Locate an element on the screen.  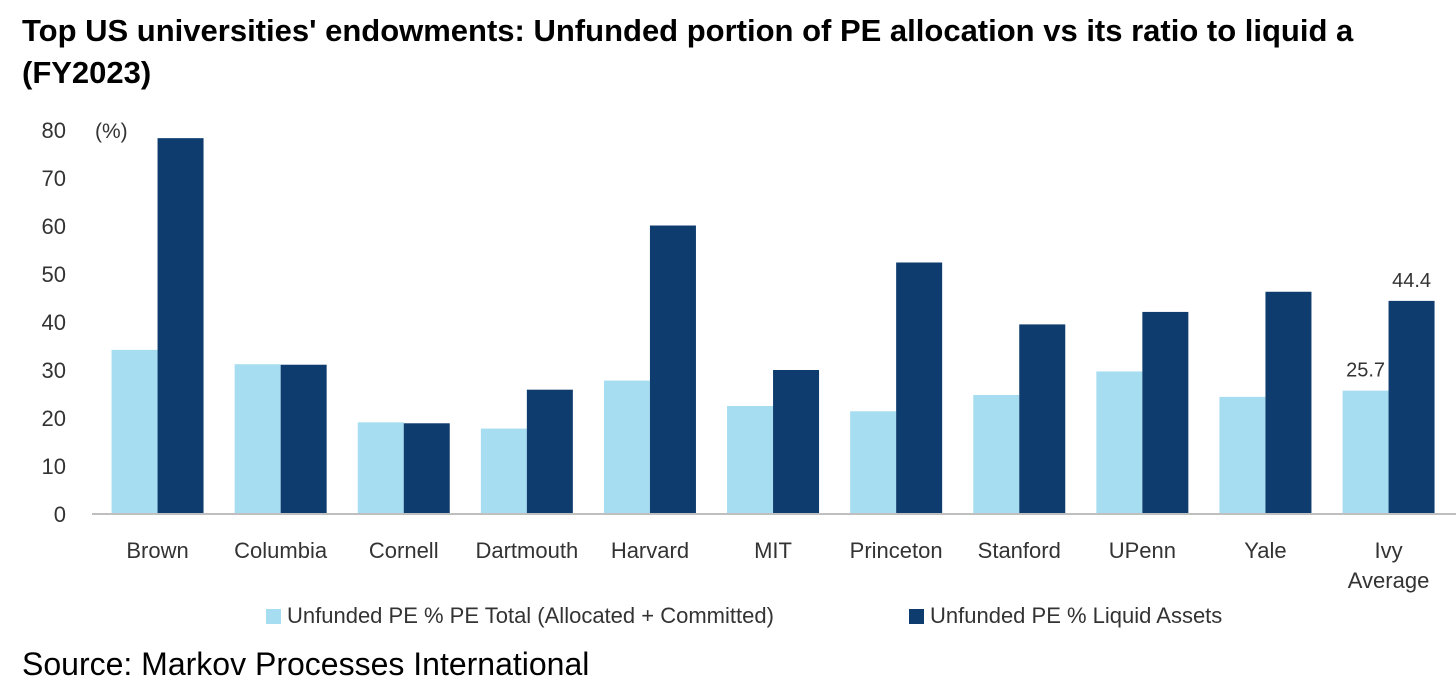
data-label-series-1: 25.7 is located at coordinates (1365, 371).